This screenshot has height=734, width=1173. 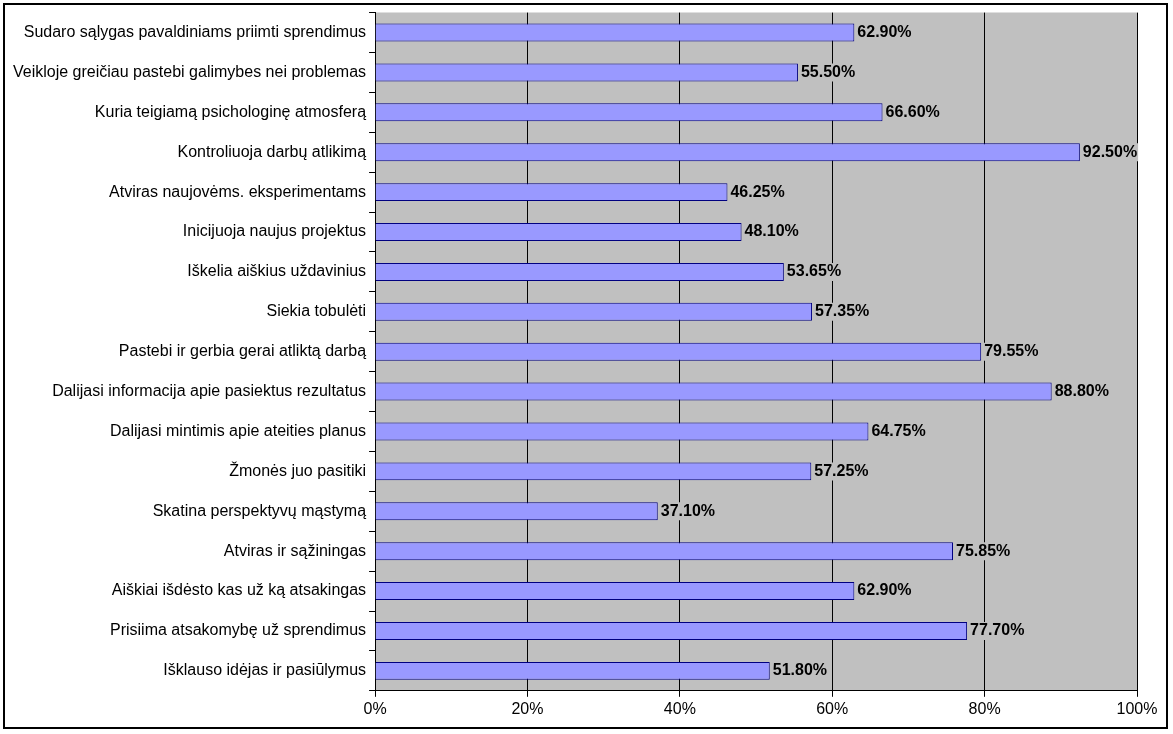 I want to click on y-tick-label: Inicijuoja naujus projektus, so click(x=274, y=231).